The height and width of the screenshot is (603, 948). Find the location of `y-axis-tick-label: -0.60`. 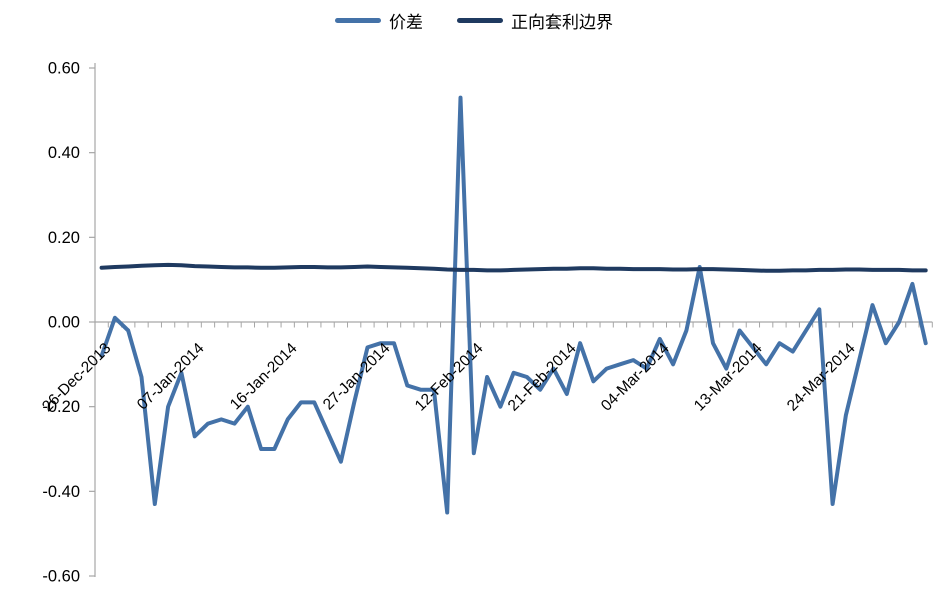

y-axis-tick-label: -0.60 is located at coordinates (61, 577).